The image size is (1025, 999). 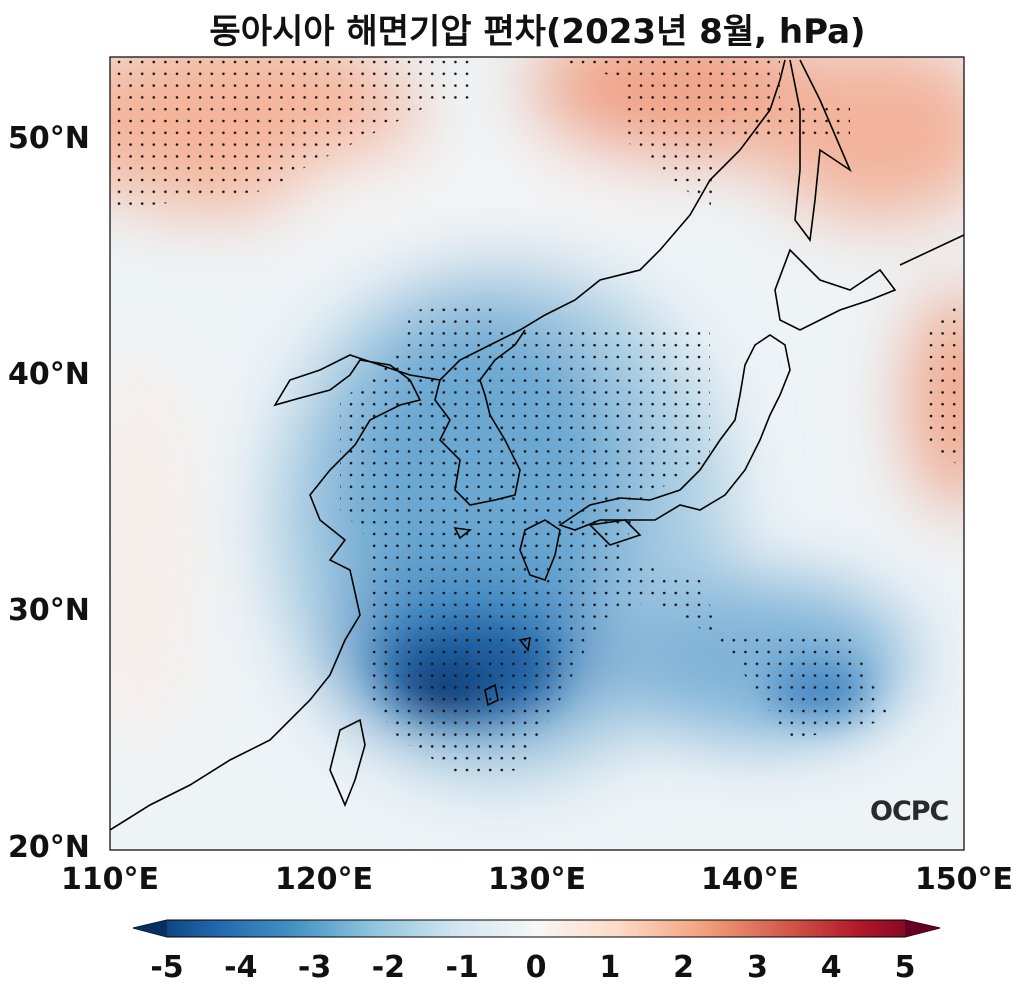 I want to click on colorbar-tick-label: 2, so click(x=684, y=967).